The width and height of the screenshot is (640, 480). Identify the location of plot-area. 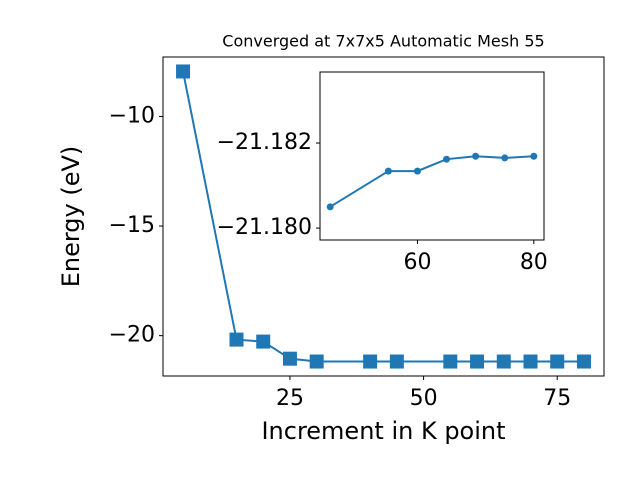
(432, 156).